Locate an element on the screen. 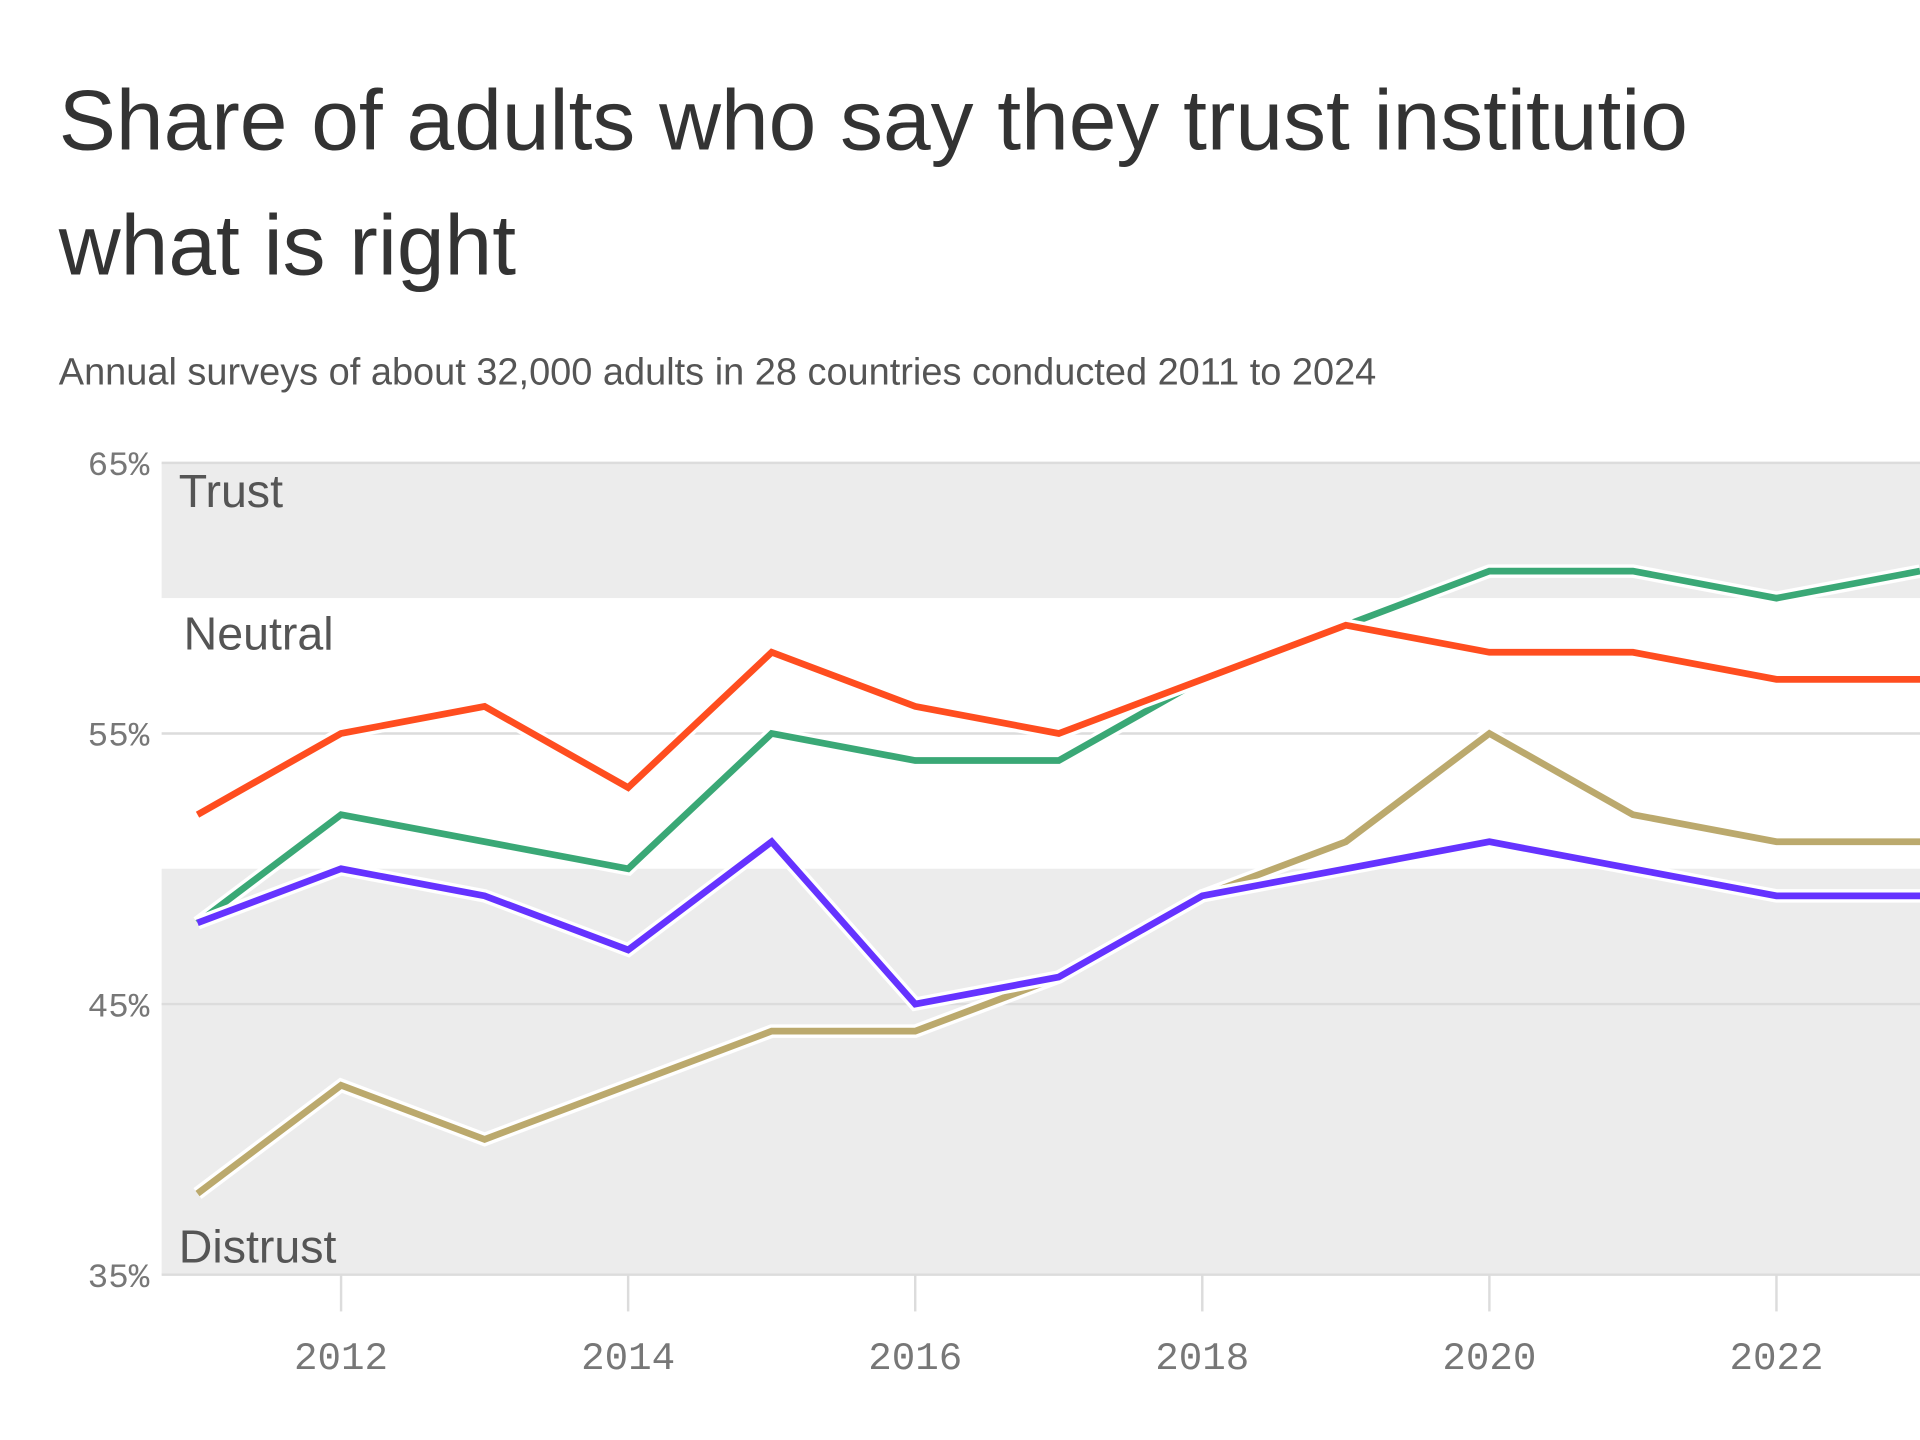  x-tick-label: 2012 is located at coordinates (341, 1358).